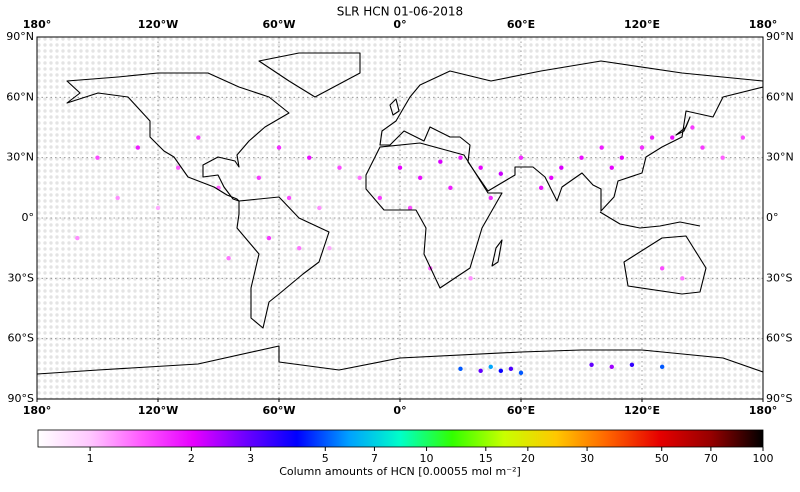 The image size is (800, 492). I want to click on north-america, so click(178, 137).